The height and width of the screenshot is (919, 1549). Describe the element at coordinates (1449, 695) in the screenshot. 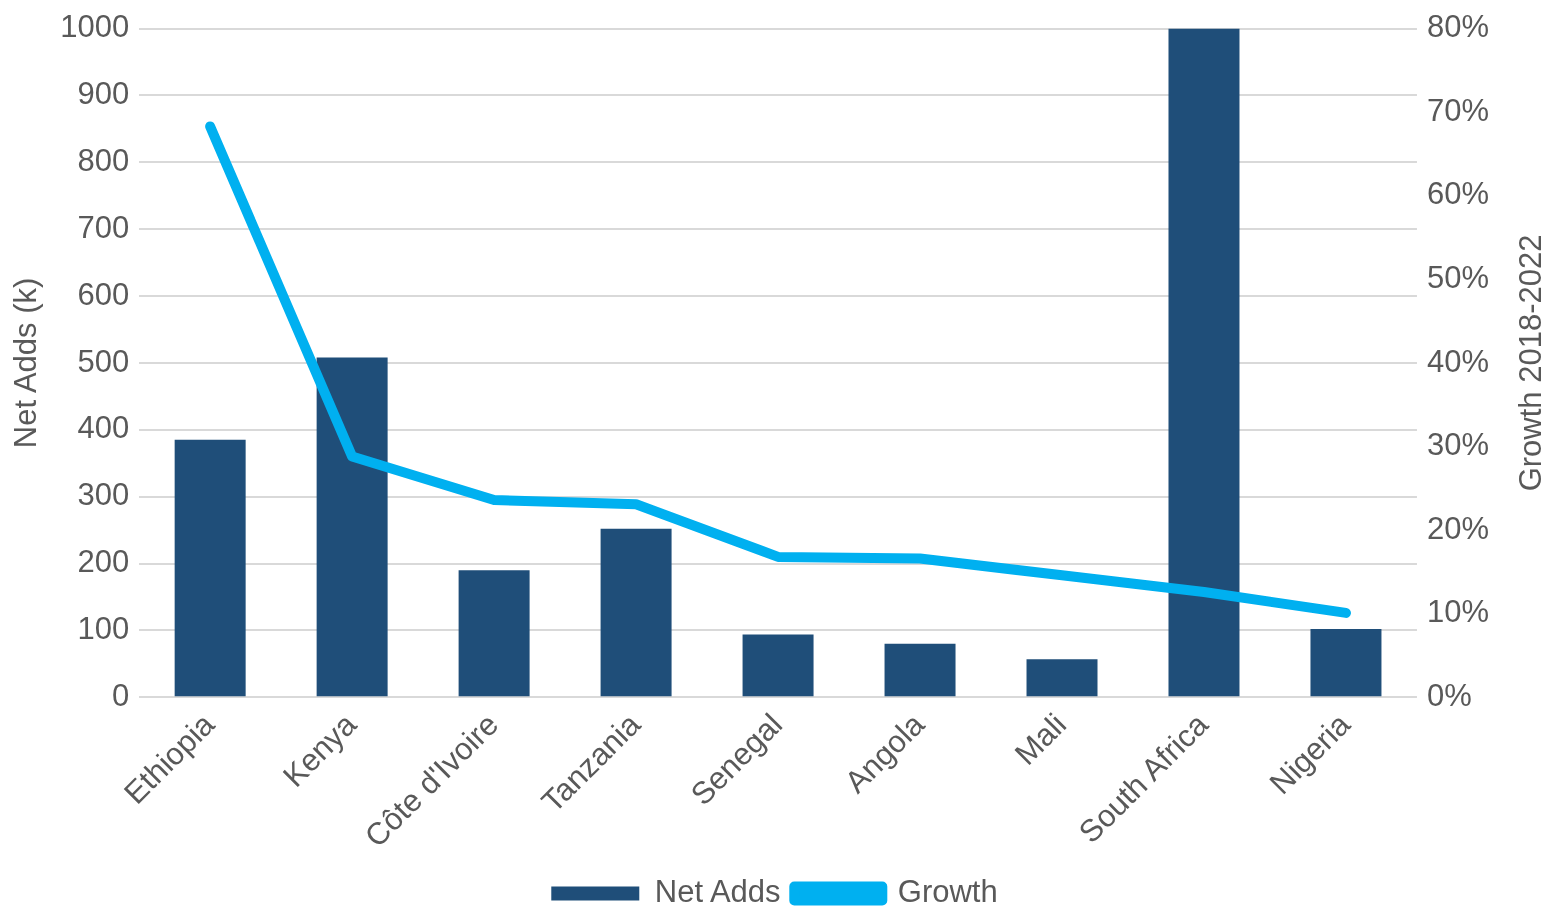

I see `y2-tick-label: 0%` at that location.